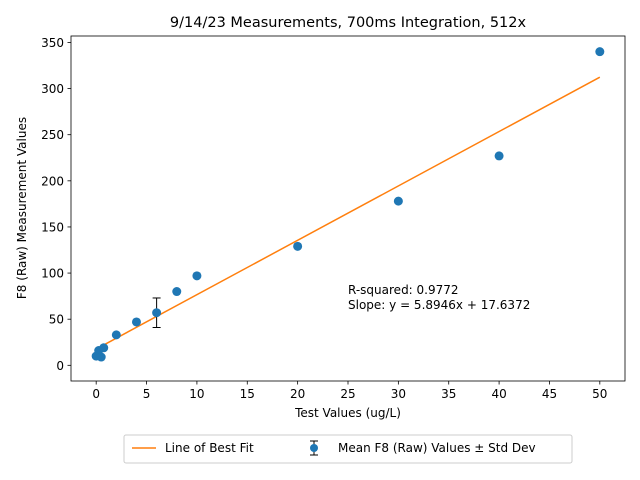  Describe the element at coordinates (52, 227) in the screenshot. I see `y-tick-label: 150` at that location.